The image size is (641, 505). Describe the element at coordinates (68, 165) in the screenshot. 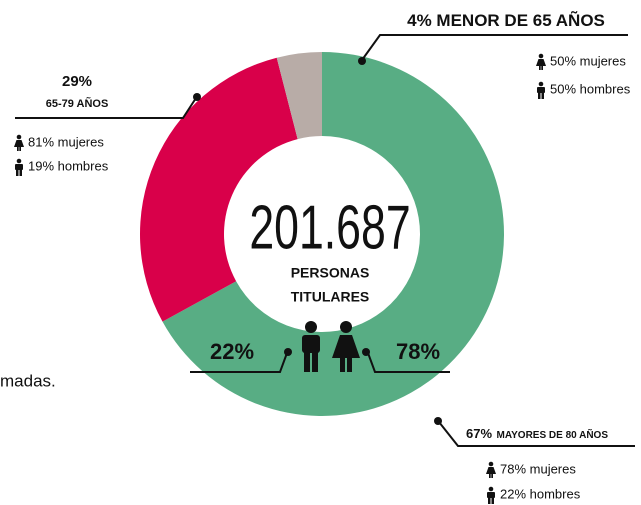

I see `breakdown: 19% hombres` at that location.